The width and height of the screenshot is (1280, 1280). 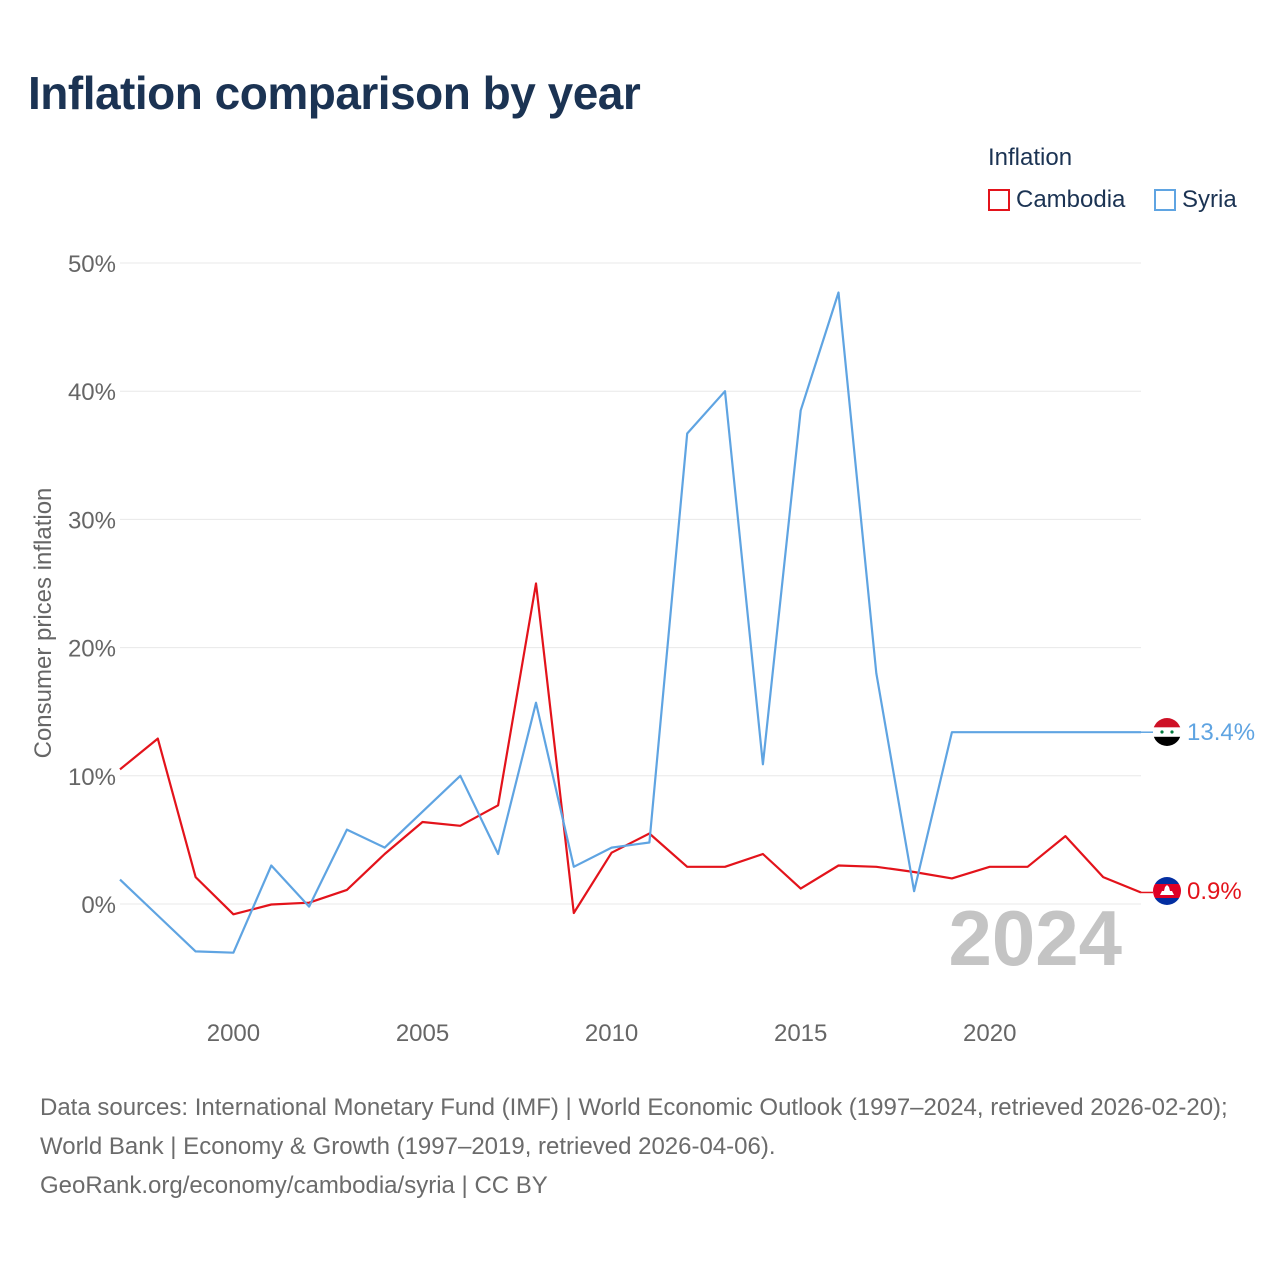 What do you see at coordinates (92, 520) in the screenshot?
I see `y-tick-label: 30%` at bounding box center [92, 520].